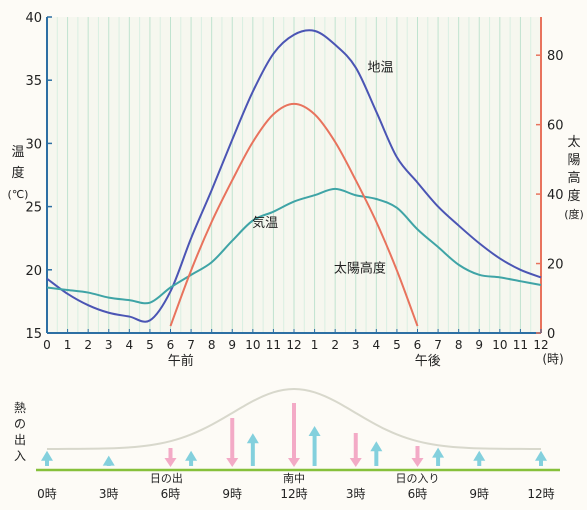  I want to click on y-left-tick-label: 30, so click(33, 144).